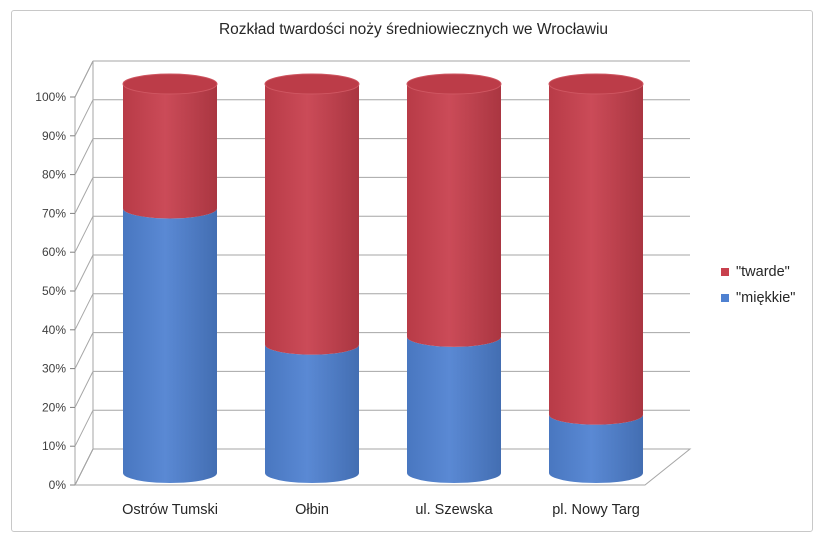 This screenshot has height=547, width=827. What do you see at coordinates (725, 298) in the screenshot?
I see `legend-swatch-miekkie` at bounding box center [725, 298].